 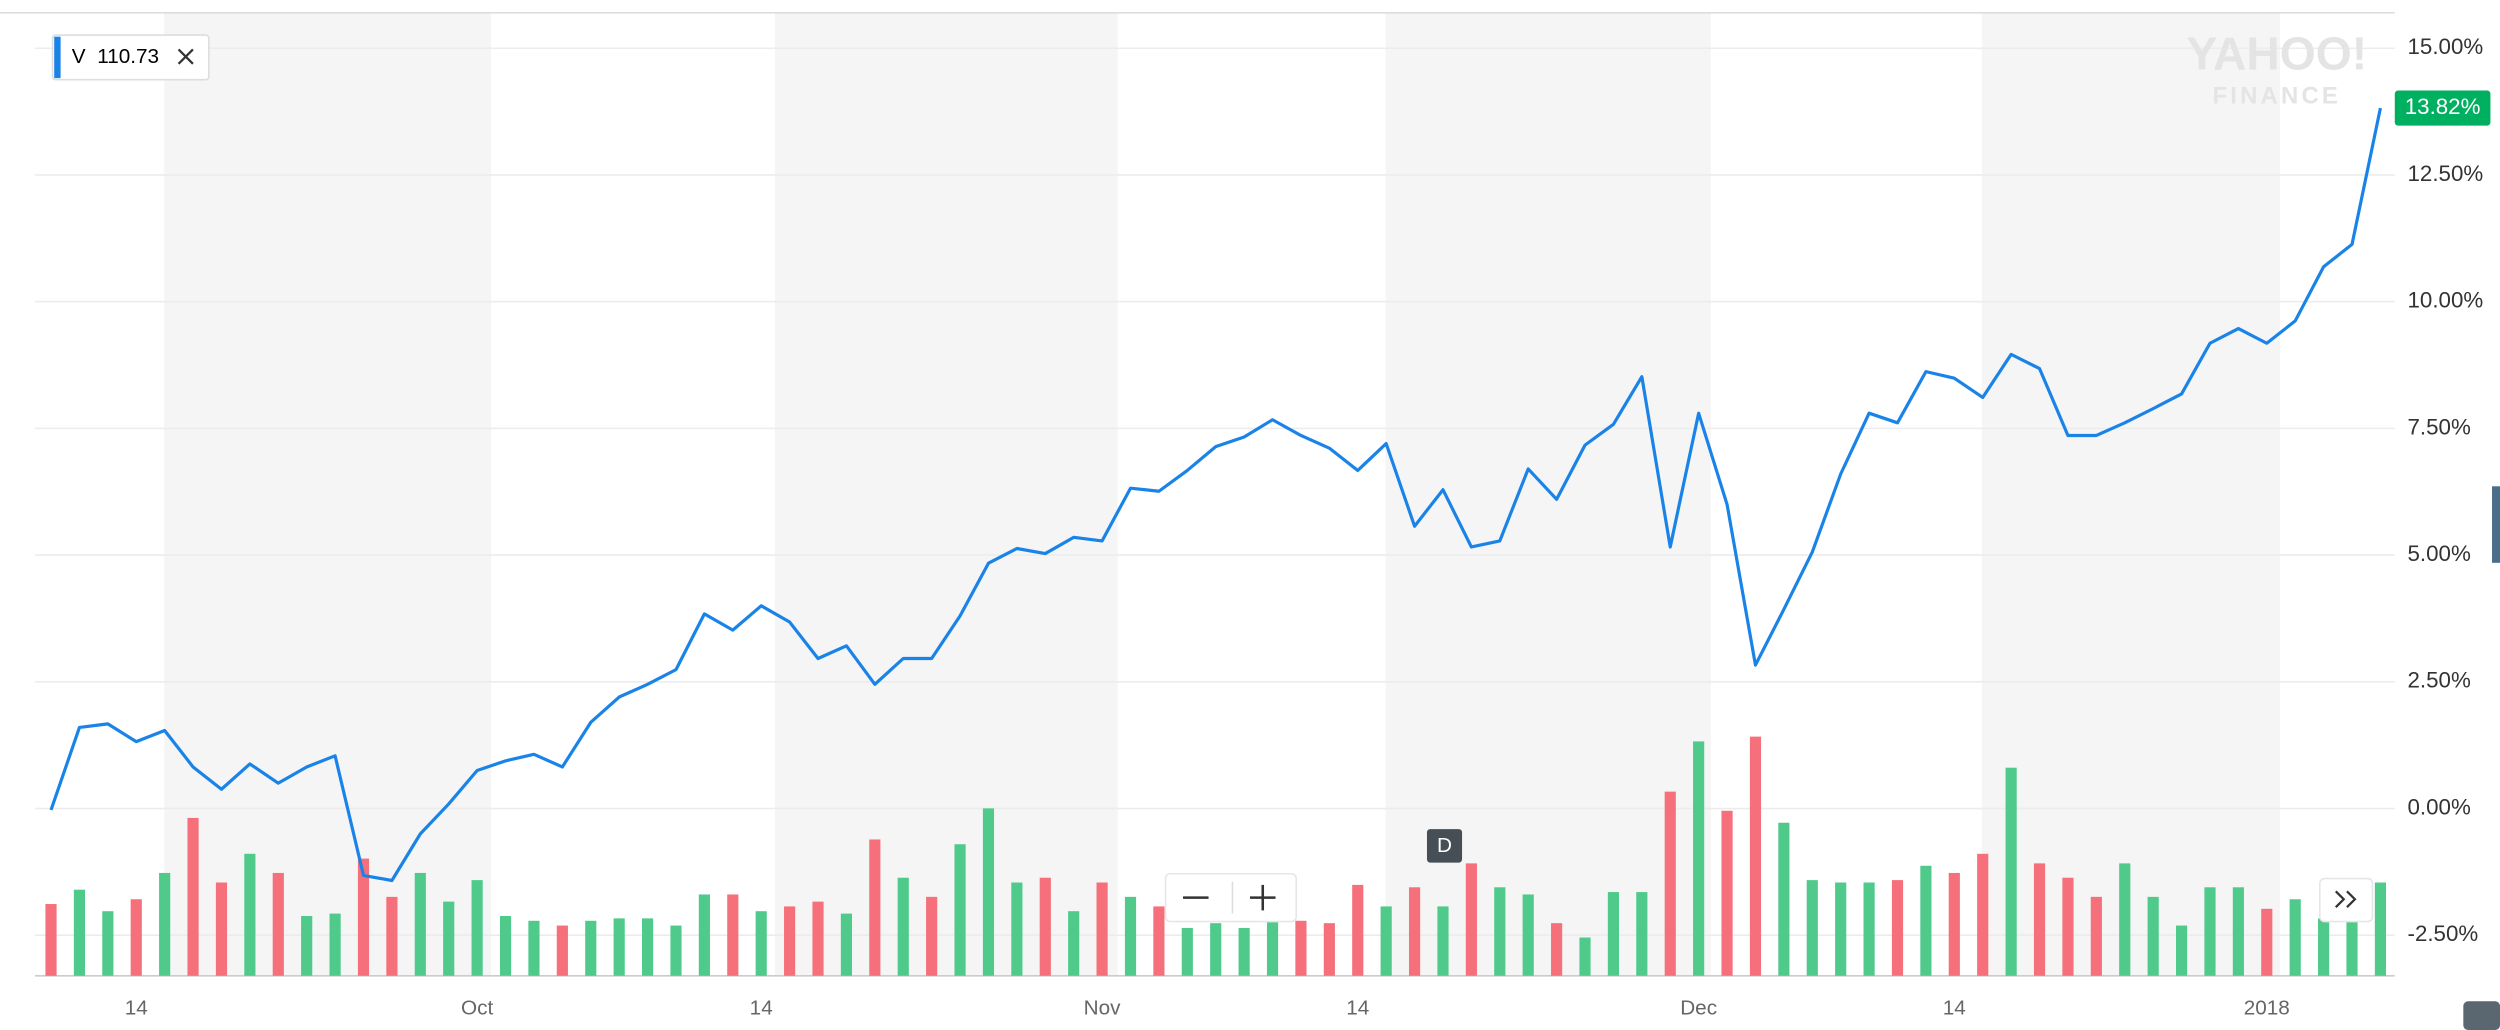 What do you see at coordinates (477, 1008) in the screenshot?
I see `x-tick-label: Oct` at bounding box center [477, 1008].